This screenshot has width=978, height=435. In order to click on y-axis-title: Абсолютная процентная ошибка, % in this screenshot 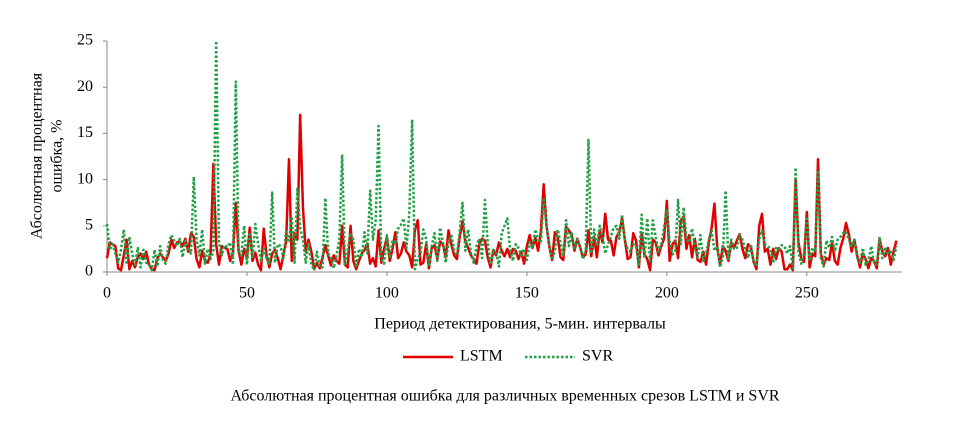, I will do `click(47, 155)`.